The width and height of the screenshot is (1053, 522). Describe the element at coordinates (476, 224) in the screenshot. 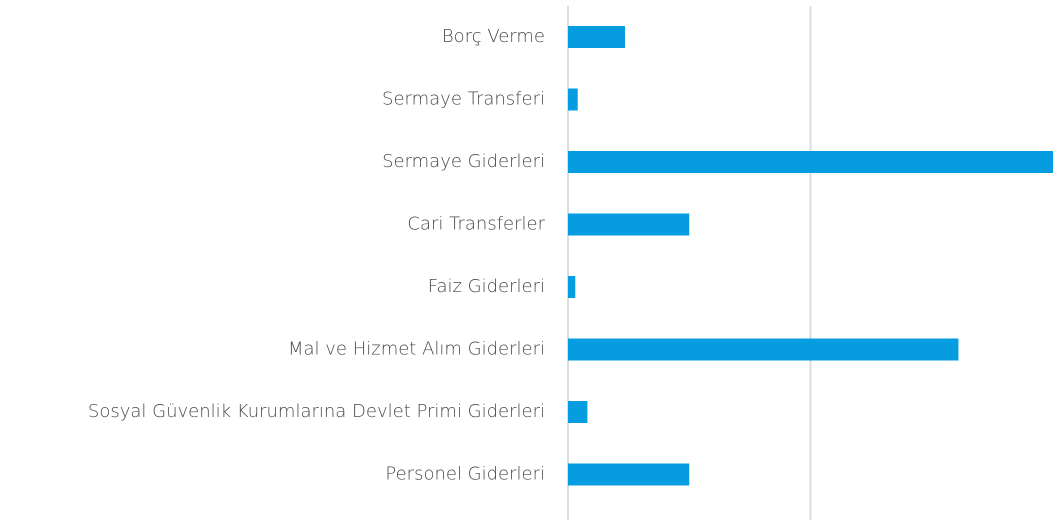

I see `y-tick-label: Cari Transferler` at that location.